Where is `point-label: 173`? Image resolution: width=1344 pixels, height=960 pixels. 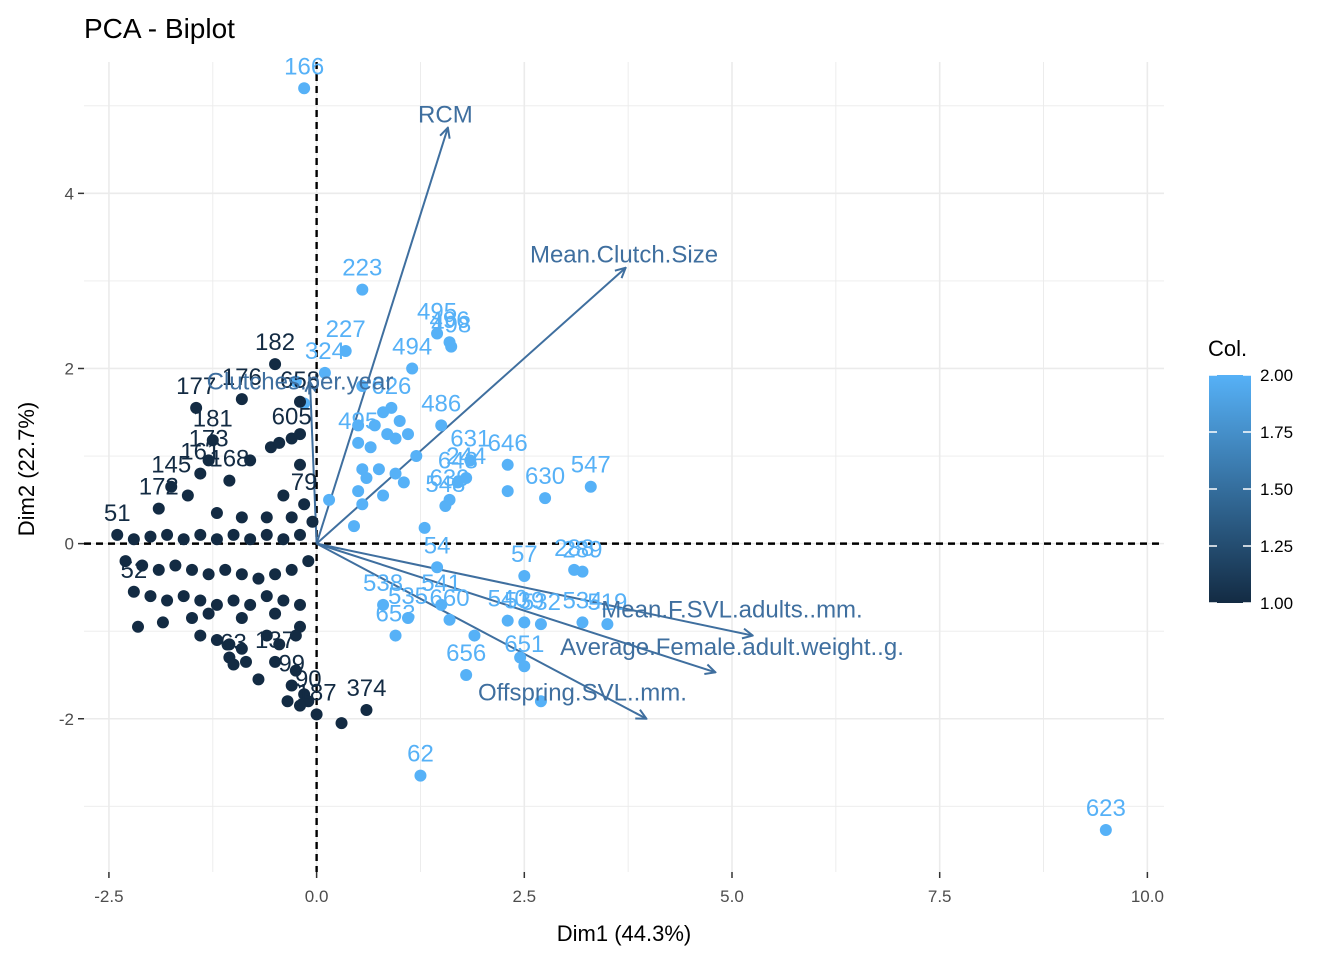 point-label: 173 is located at coordinates (209, 438).